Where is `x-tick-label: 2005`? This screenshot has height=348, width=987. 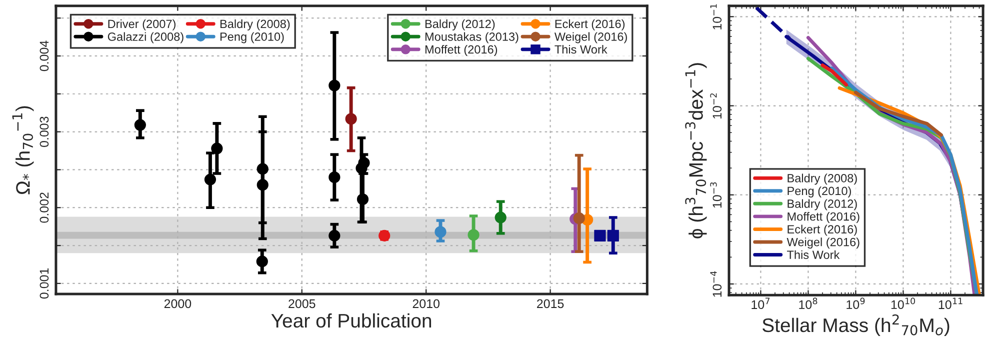
x-tick-label: 2005 is located at coordinates (302, 303).